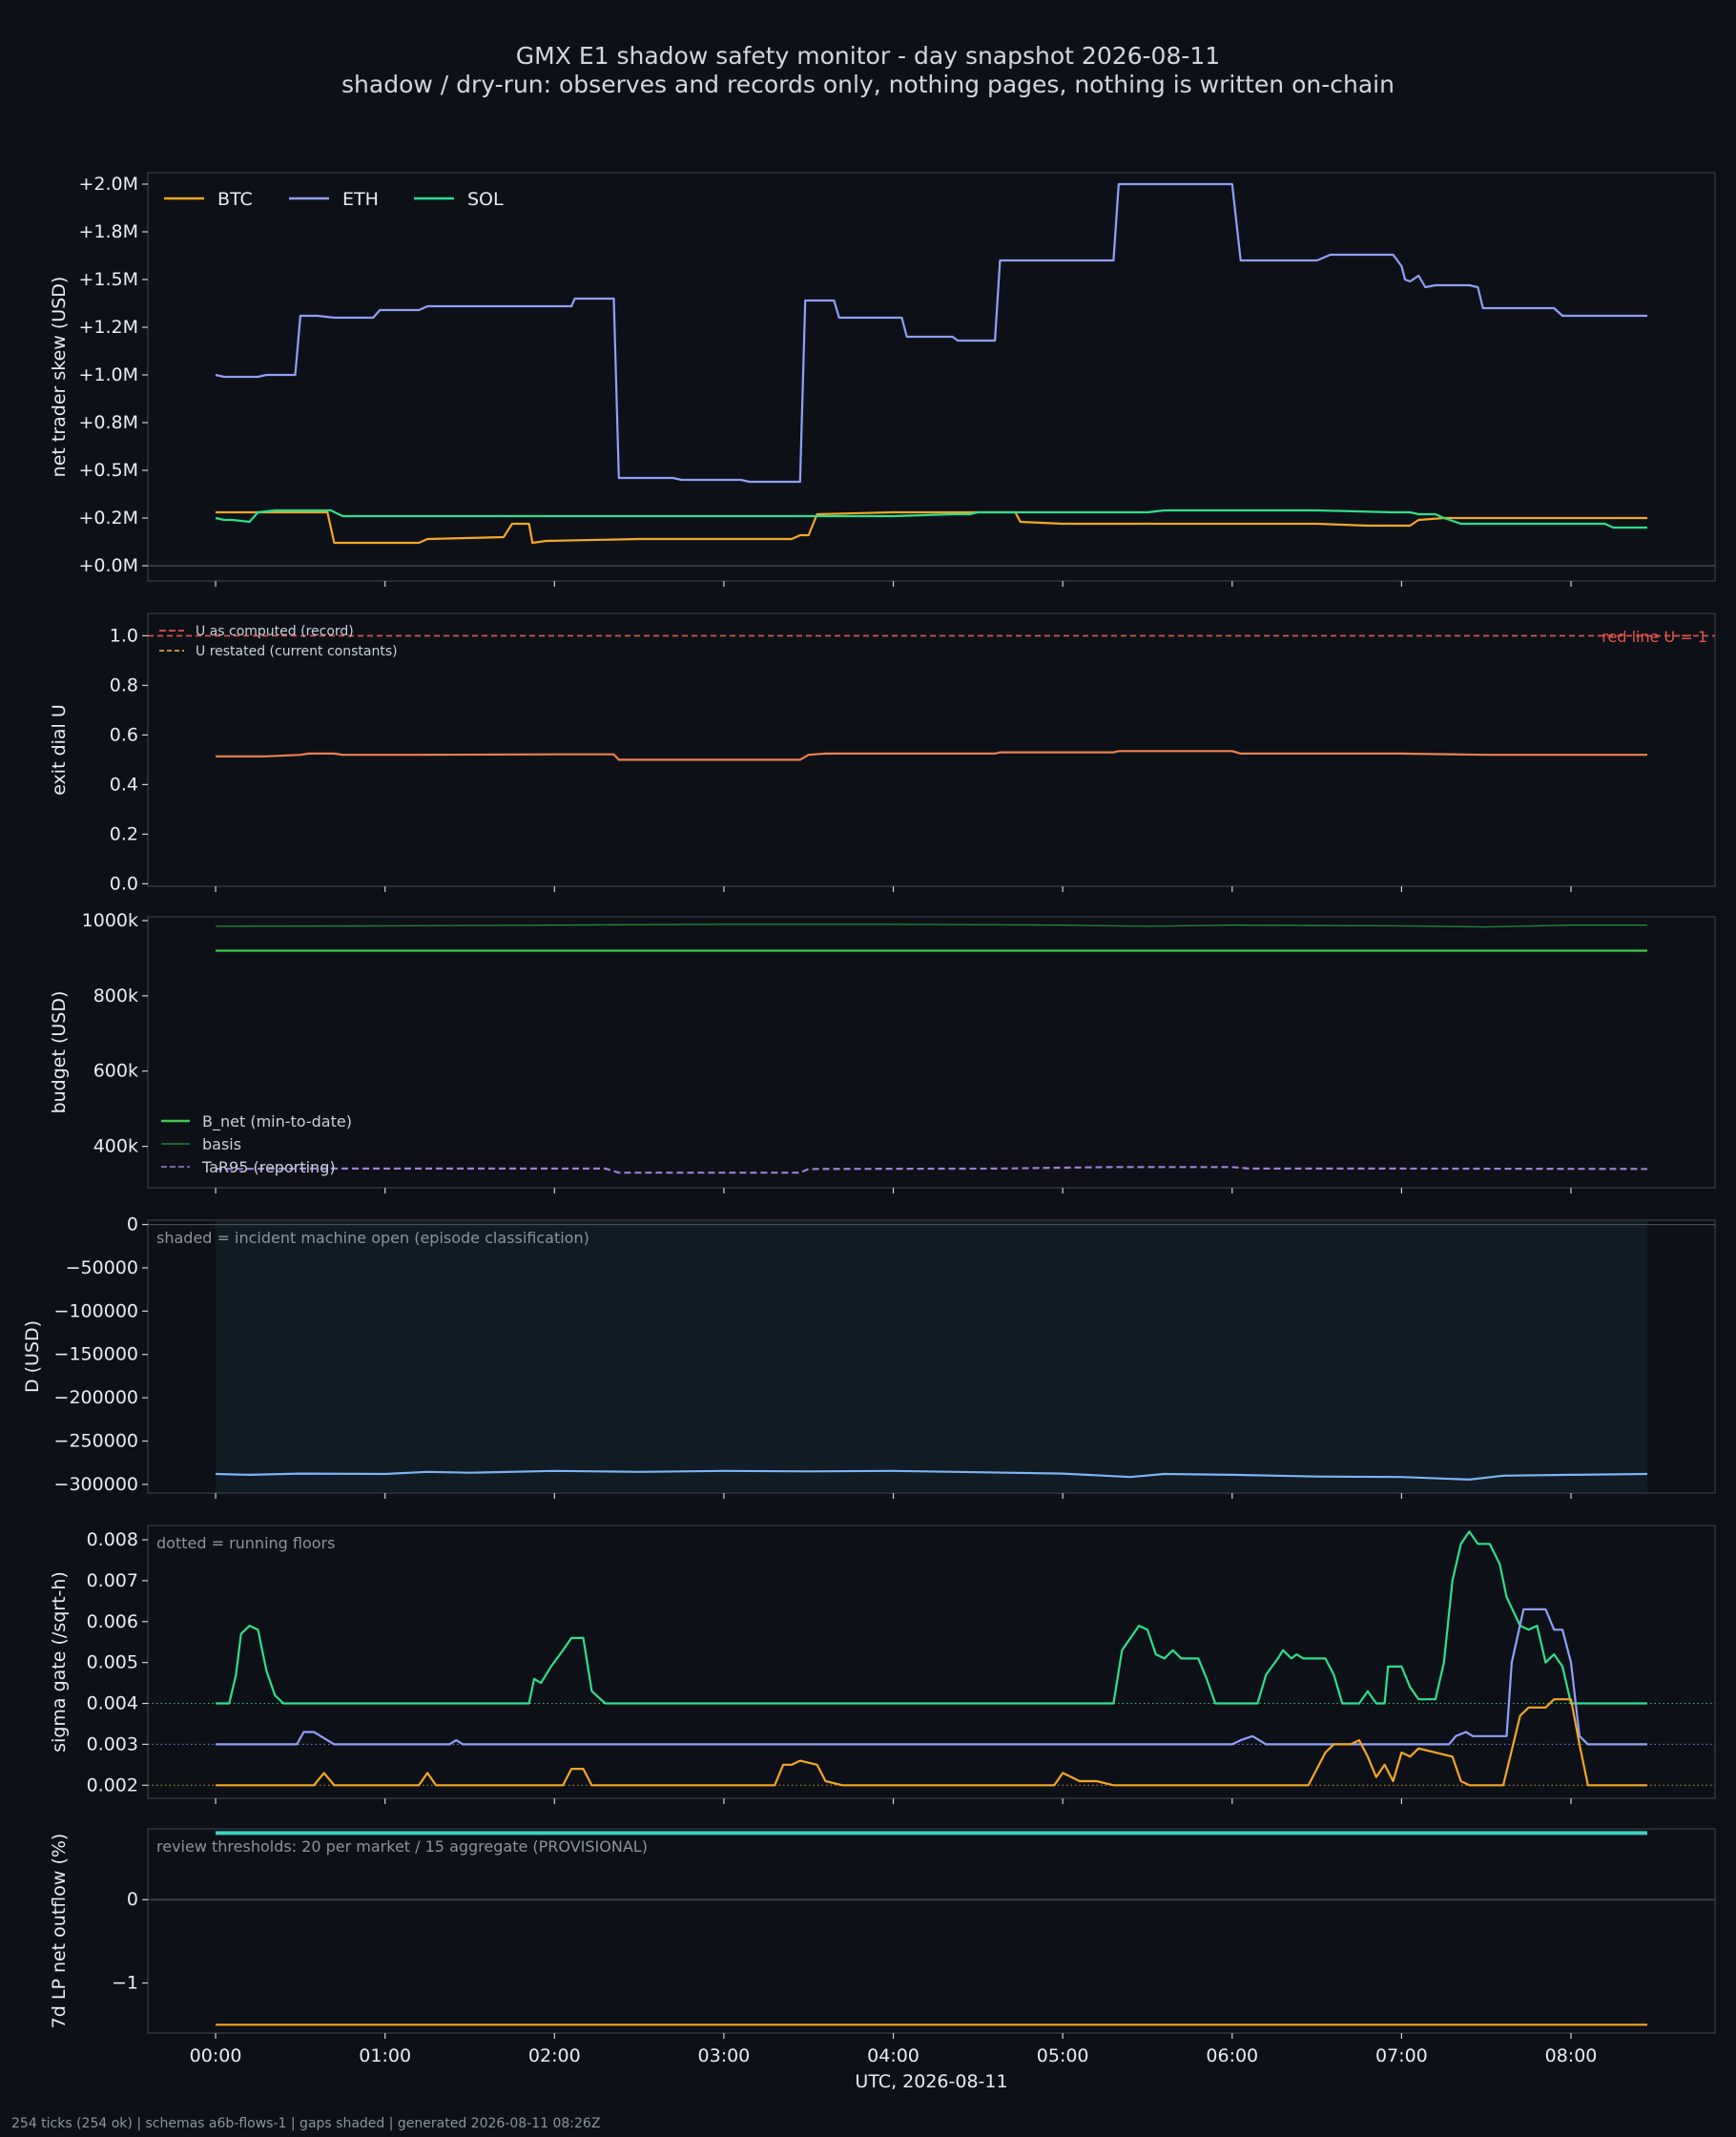 This screenshot has height=2137, width=1736. I want to click on legend-label: TaR95 (reporting), so click(268, 1167).